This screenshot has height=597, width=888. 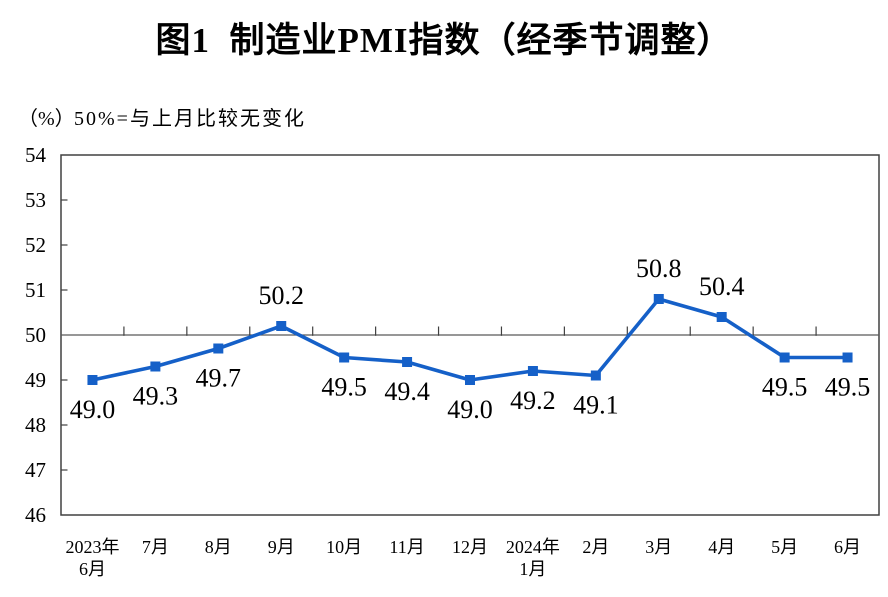 I want to click on x-axis-label: 7月, so click(x=155, y=547).